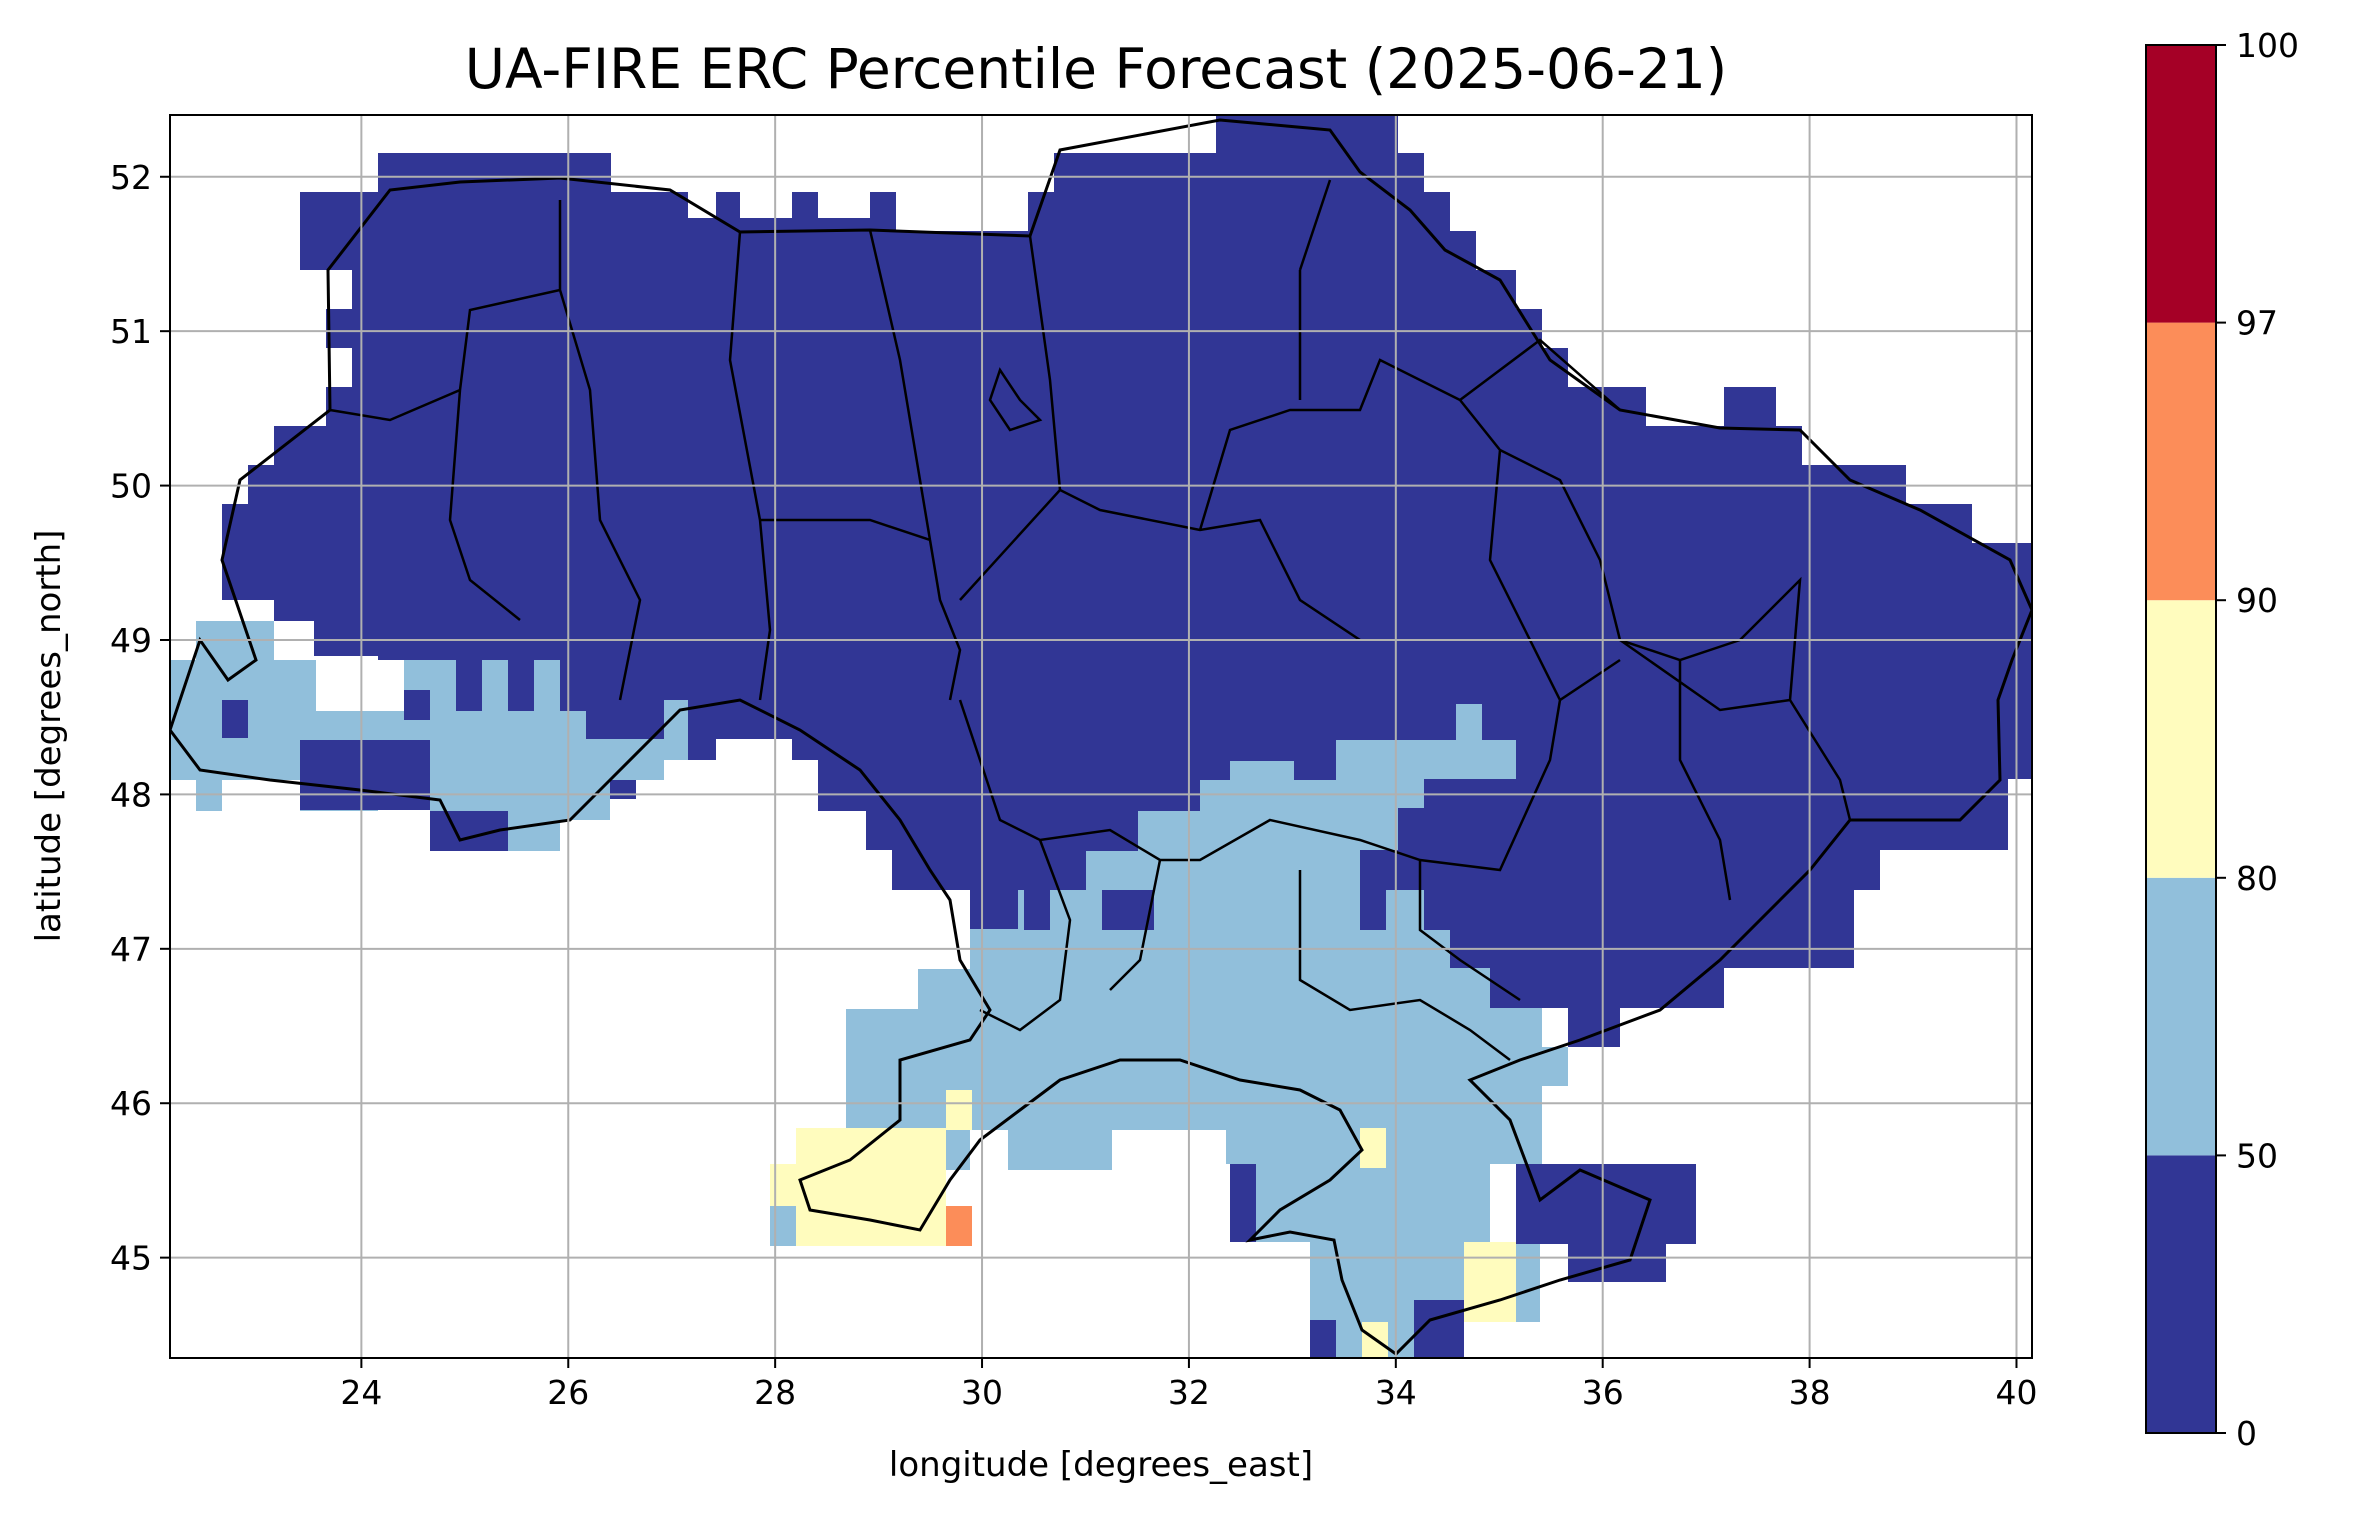  I want to click on region-0-50-south-patch2, so click(1115, 910).